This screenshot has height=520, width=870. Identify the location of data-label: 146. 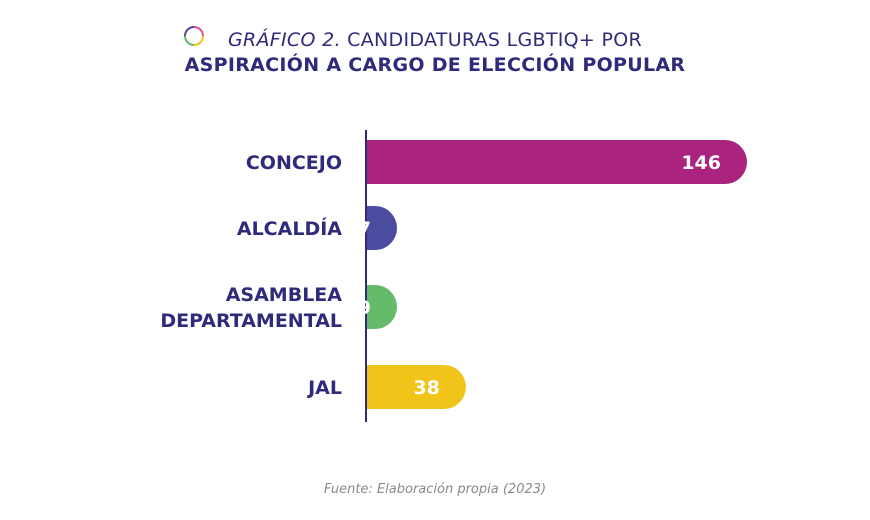
(701, 163).